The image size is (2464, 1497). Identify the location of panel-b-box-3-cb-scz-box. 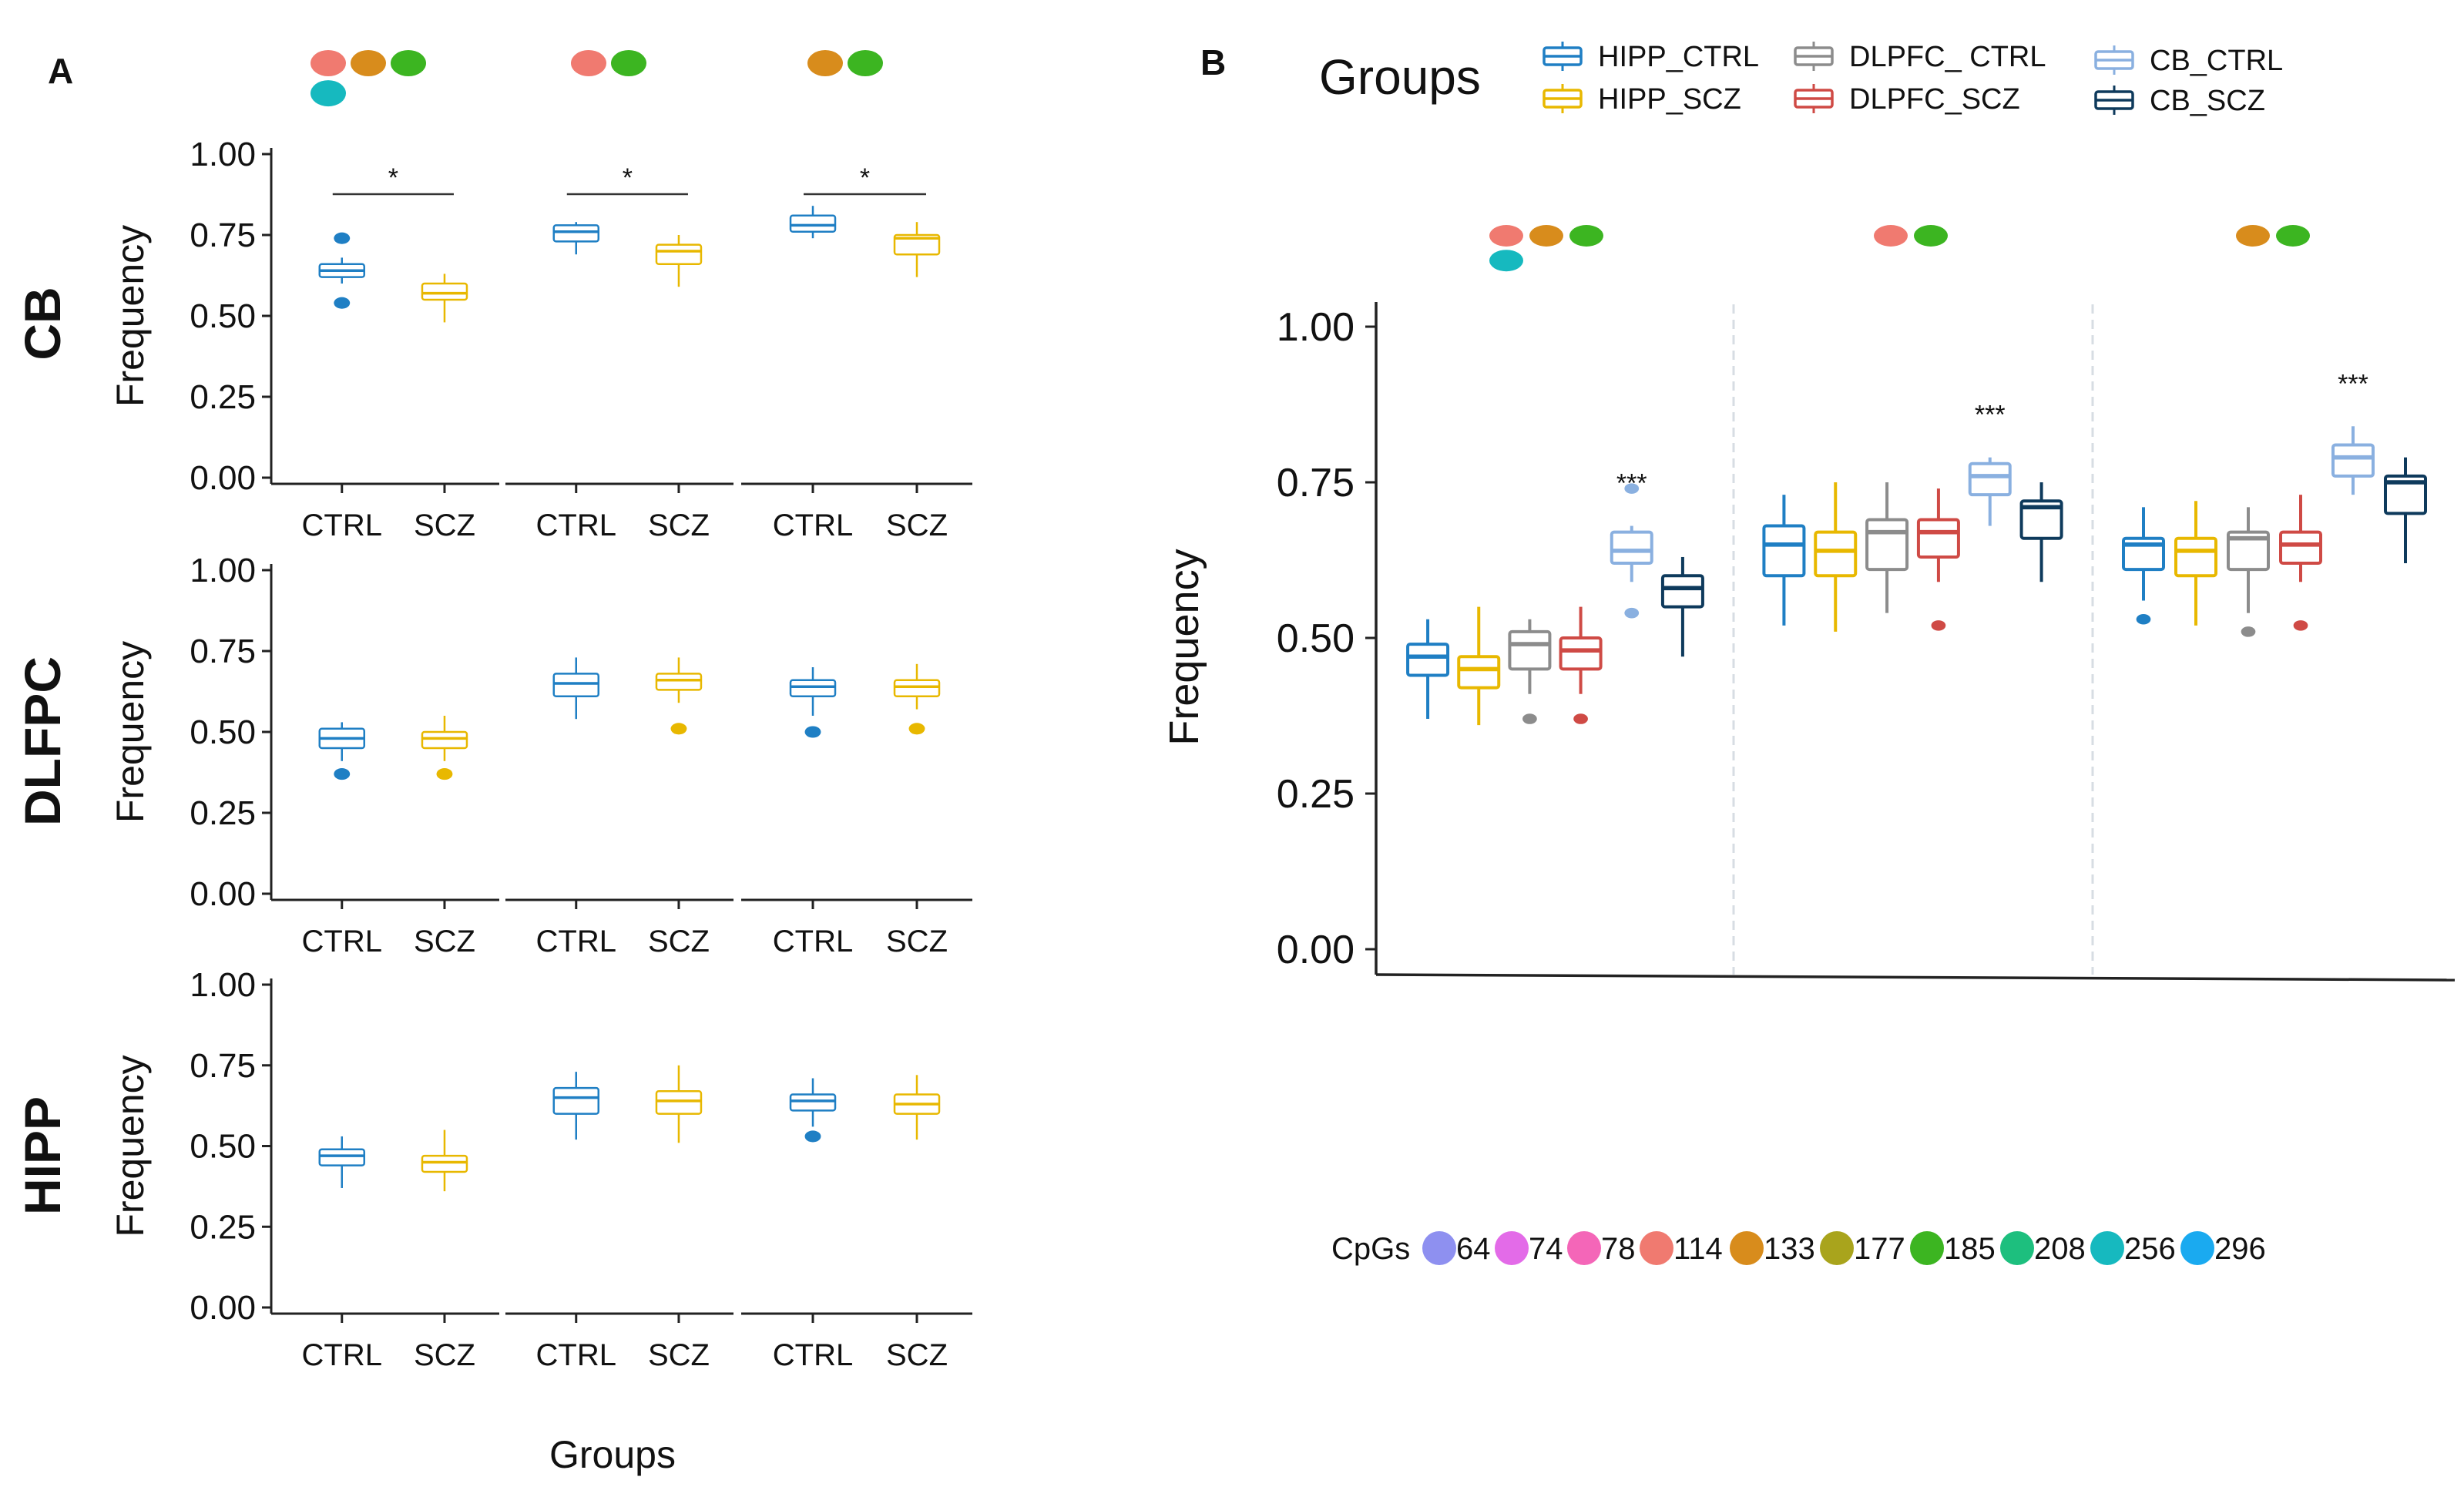
(2406, 494).